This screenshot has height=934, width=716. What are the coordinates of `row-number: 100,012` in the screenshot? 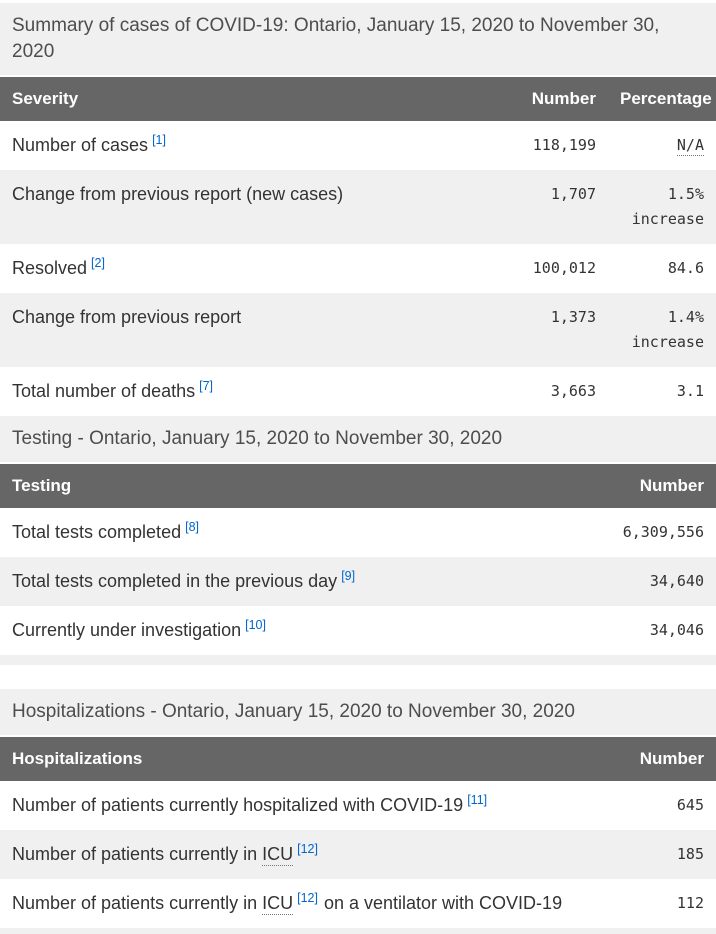 It's located at (564, 268).